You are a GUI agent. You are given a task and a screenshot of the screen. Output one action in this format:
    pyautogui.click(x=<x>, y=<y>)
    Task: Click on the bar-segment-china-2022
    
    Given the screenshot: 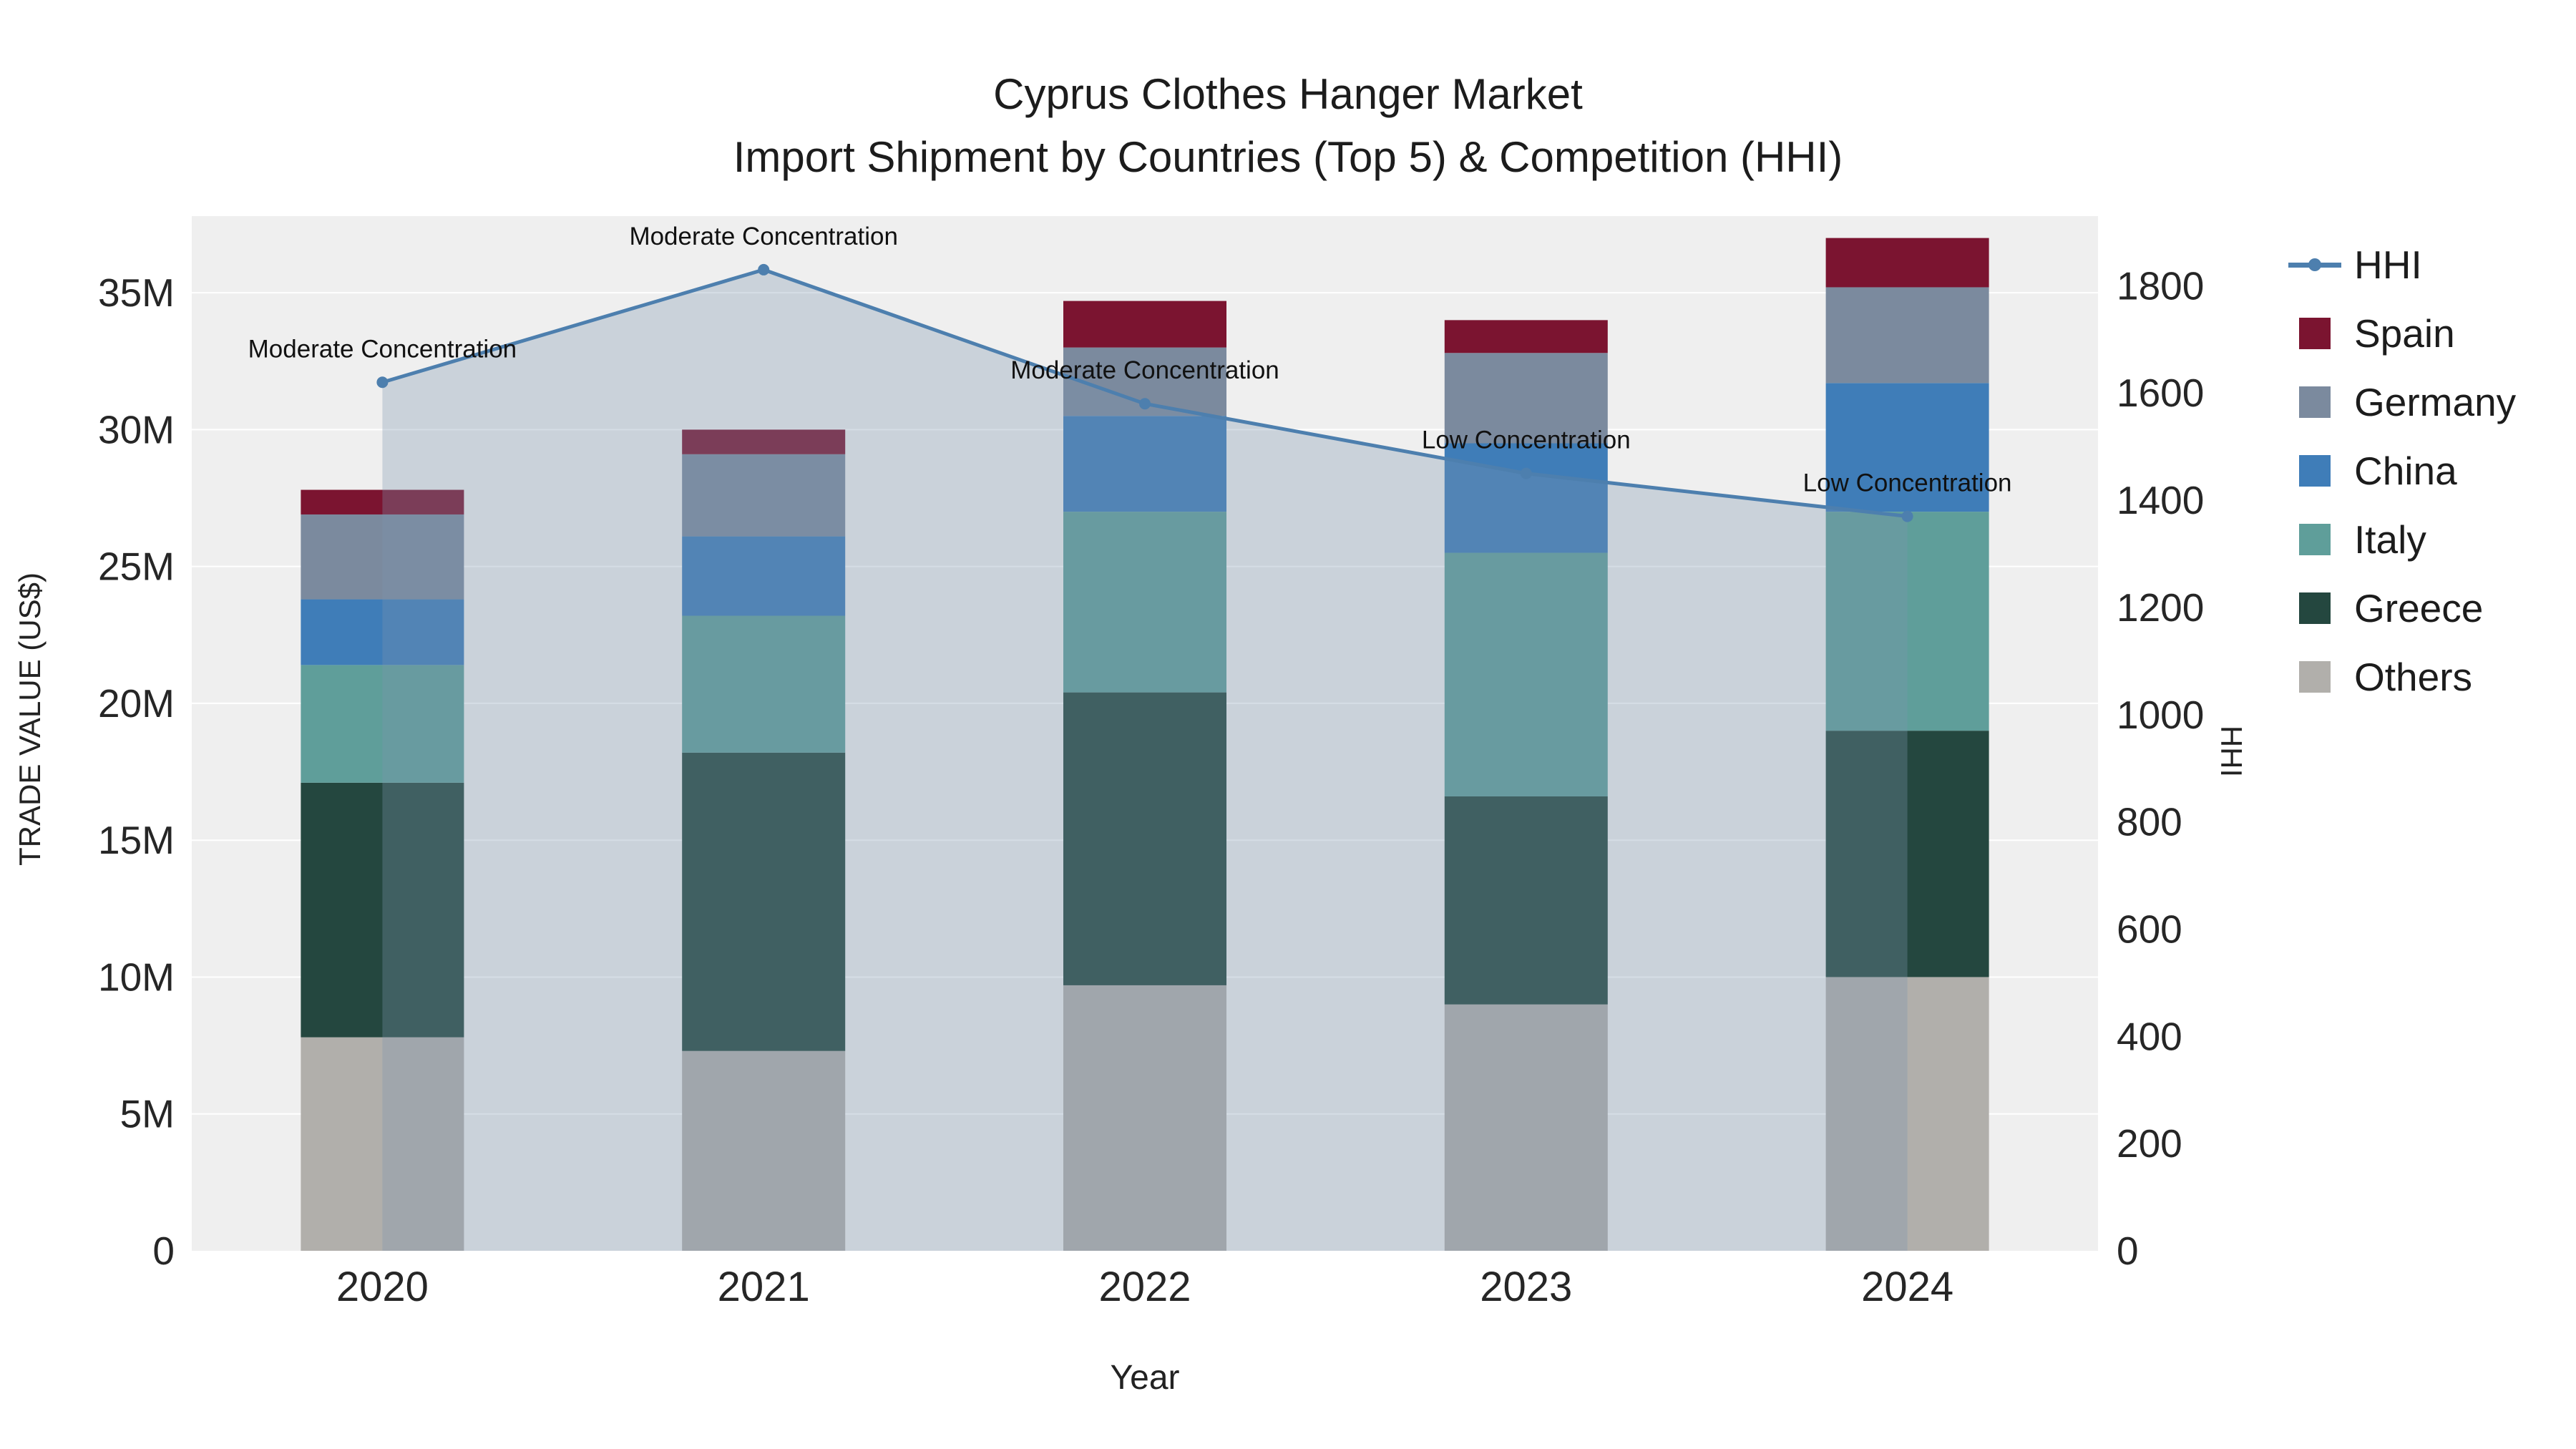 What is the action you would take?
    pyautogui.click(x=1144, y=464)
    